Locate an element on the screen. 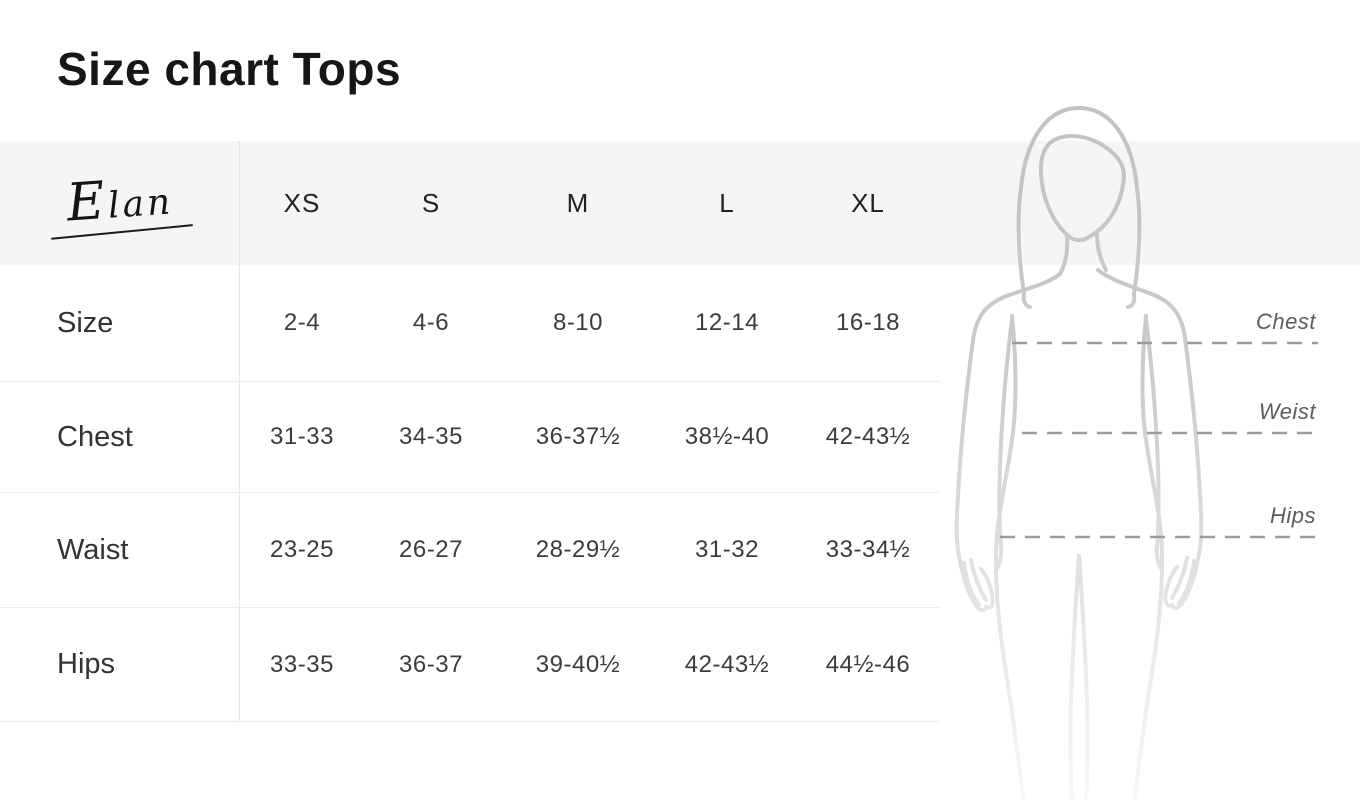 The width and height of the screenshot is (1360, 804). table-cell-size-s: 4-6 is located at coordinates (431, 323).